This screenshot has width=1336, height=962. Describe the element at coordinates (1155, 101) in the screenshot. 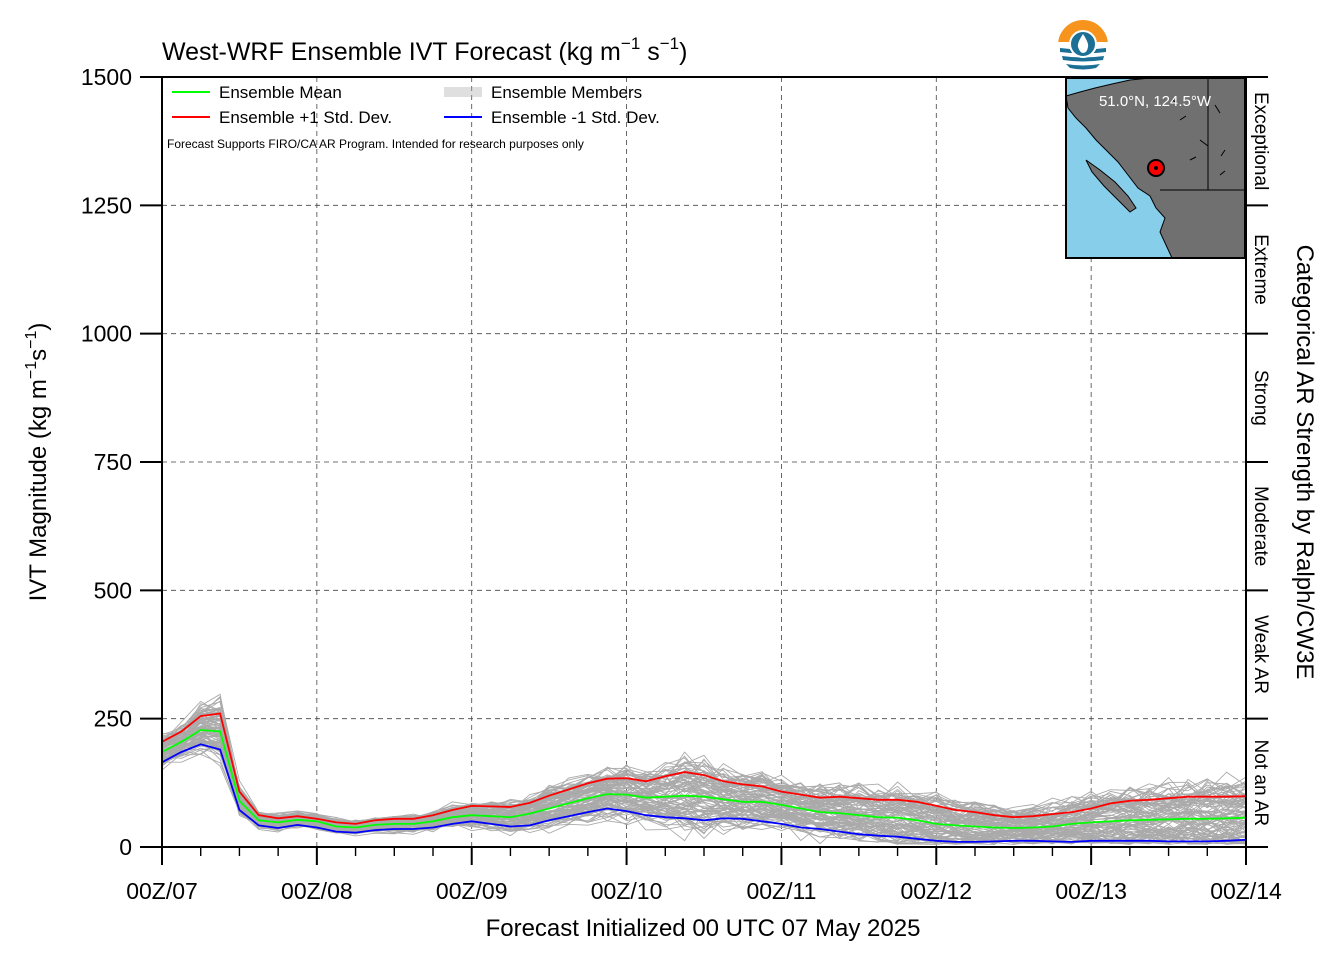

I see `inset-map-label: 51.0°N, 124.5°W` at that location.